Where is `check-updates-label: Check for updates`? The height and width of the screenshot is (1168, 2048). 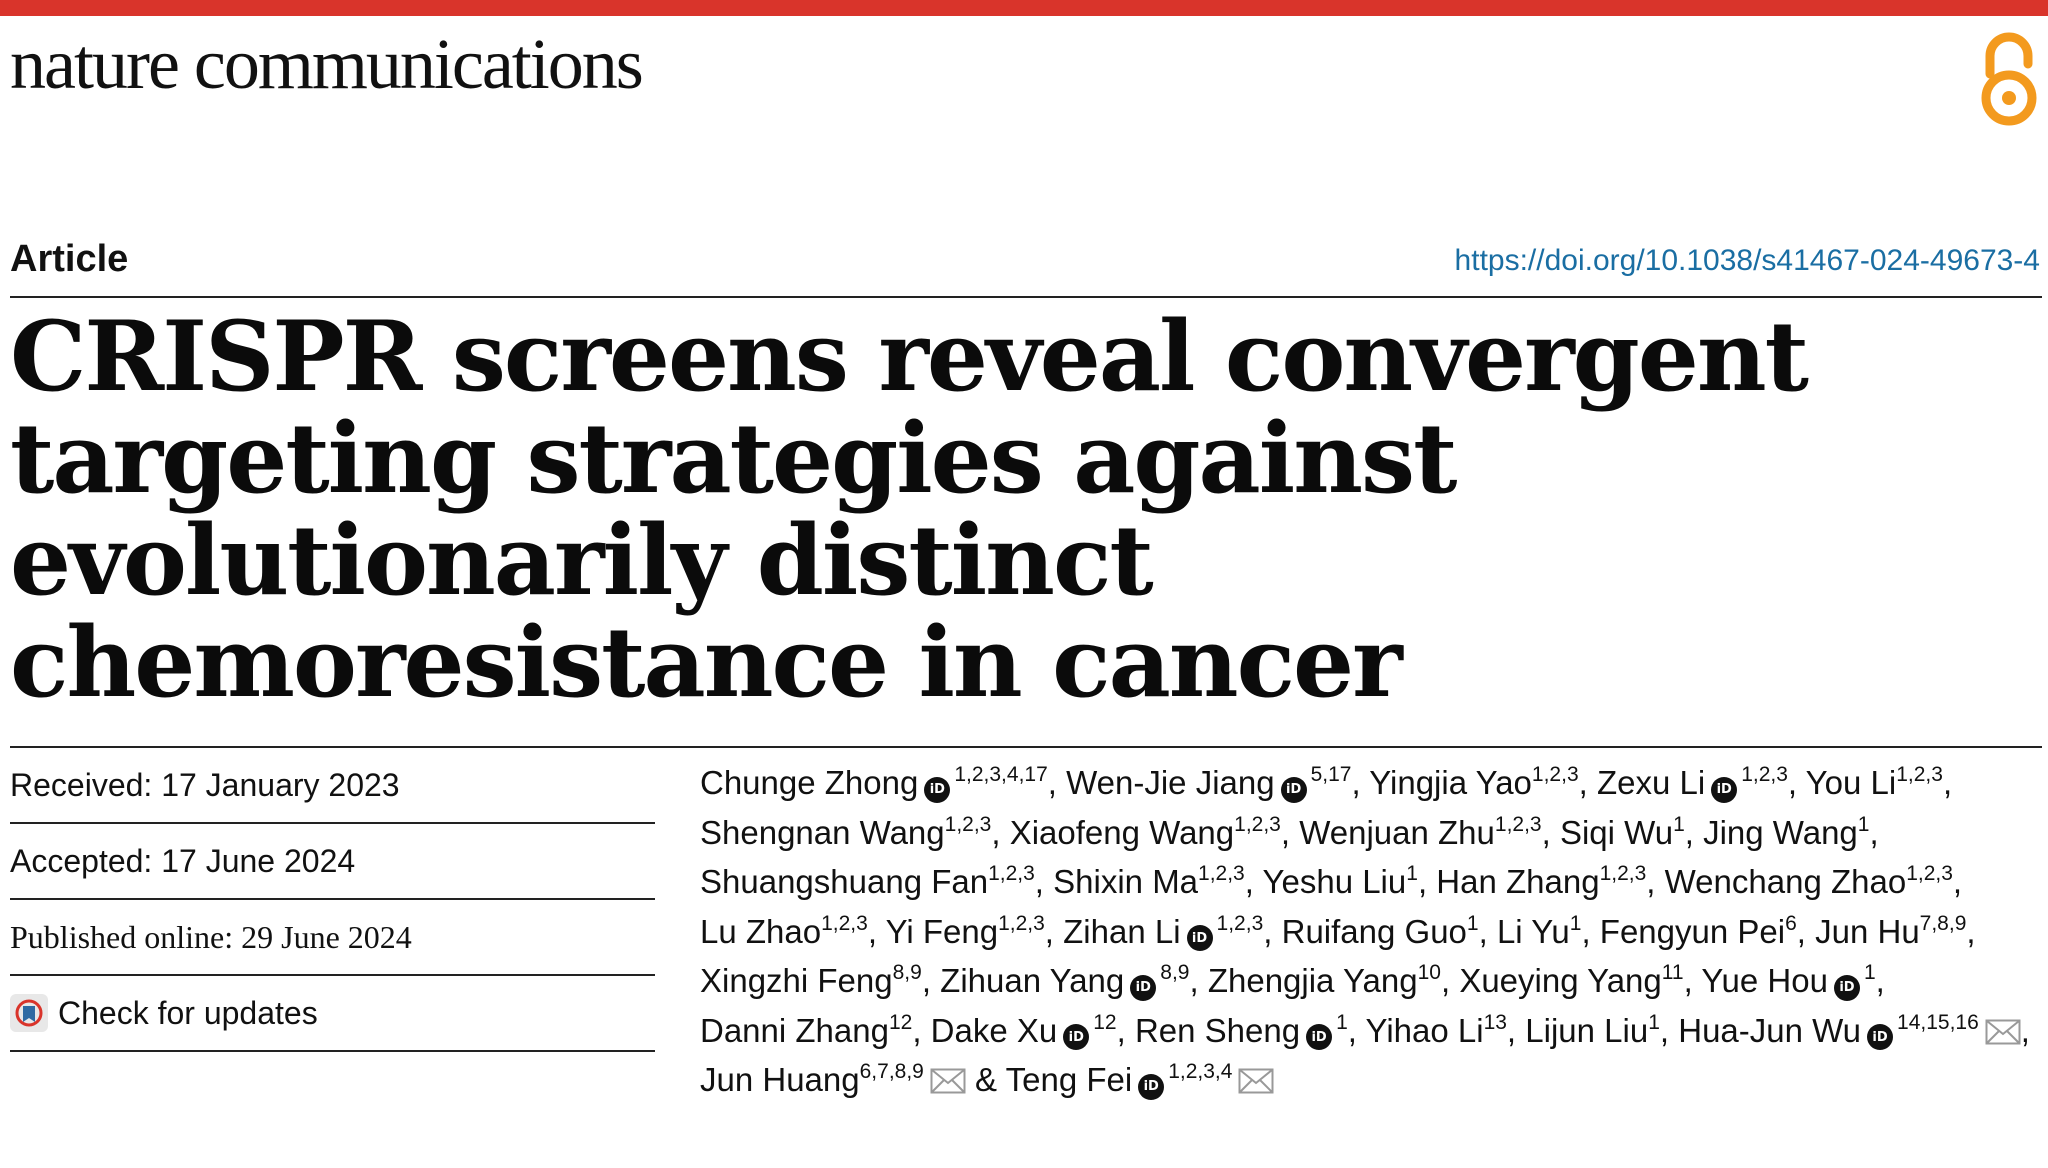 check-updates-label: Check for updates is located at coordinates (188, 1012).